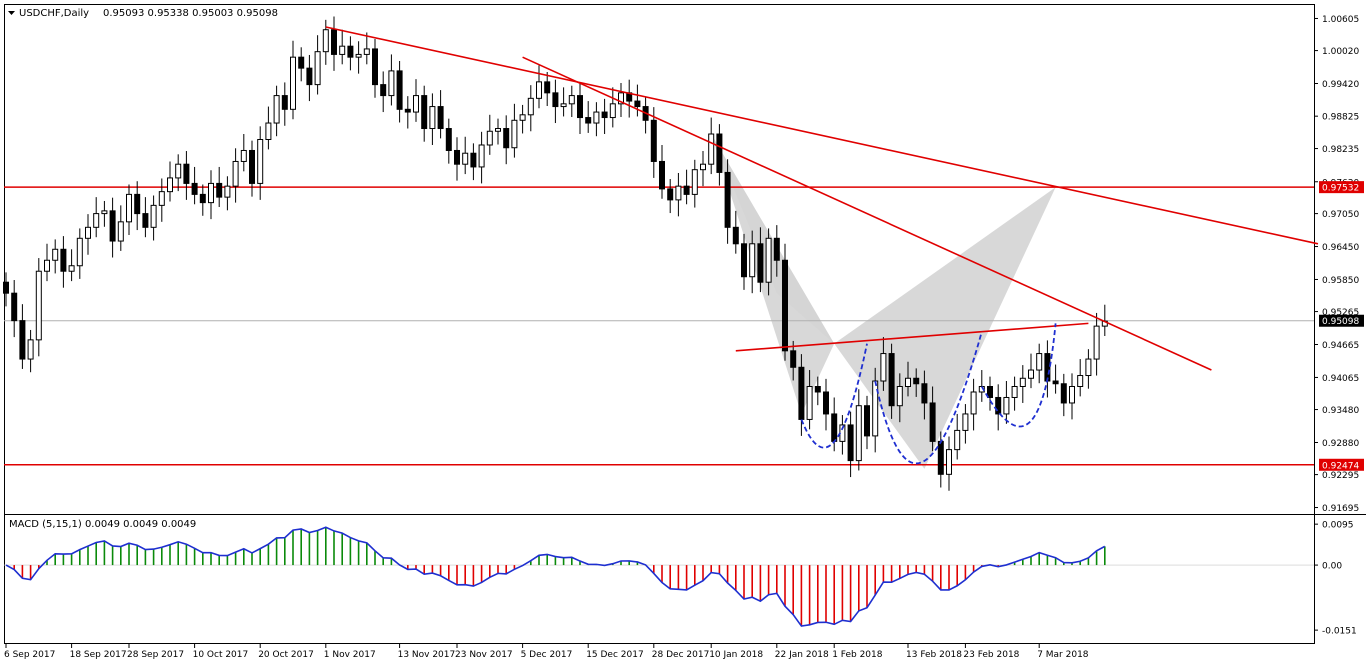 This screenshot has width=1366, height=669. What do you see at coordinates (912, 337) in the screenshot?
I see `neckline` at bounding box center [912, 337].